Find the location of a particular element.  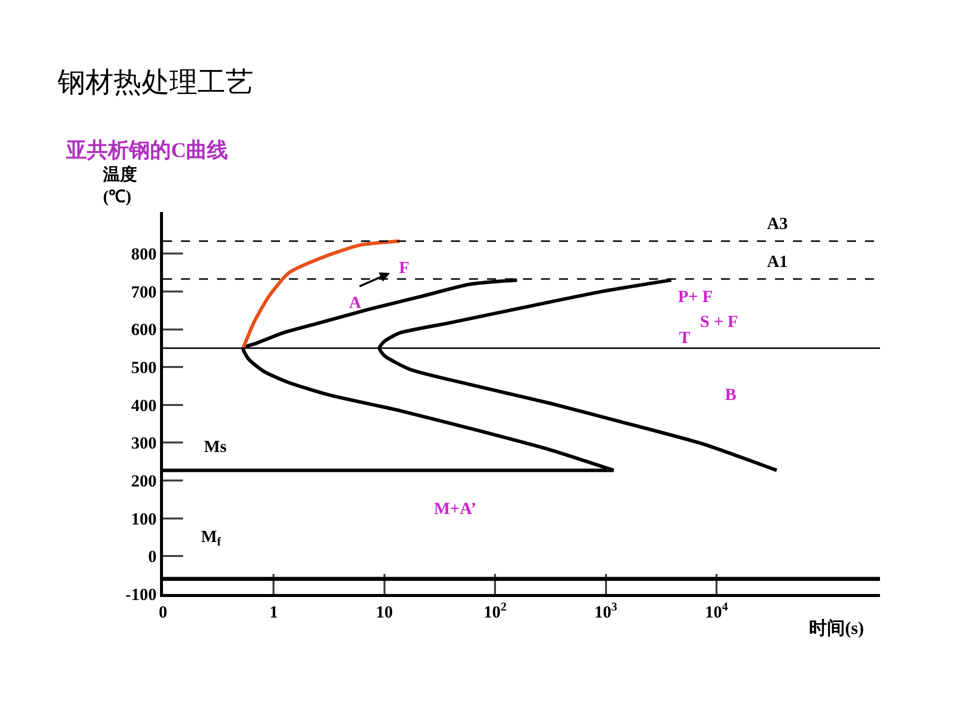

annotation: B is located at coordinates (730, 394).